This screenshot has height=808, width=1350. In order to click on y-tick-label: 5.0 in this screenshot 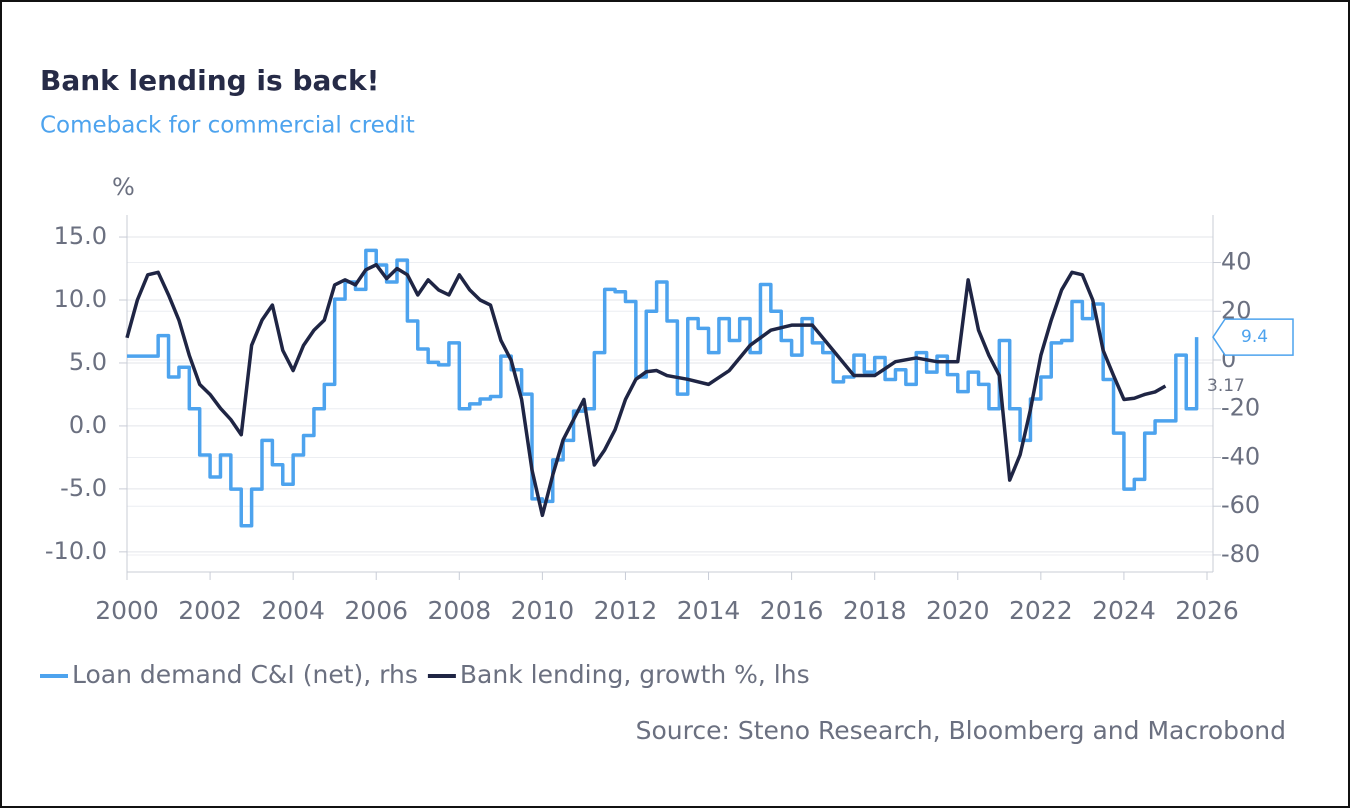, I will do `click(88, 362)`.